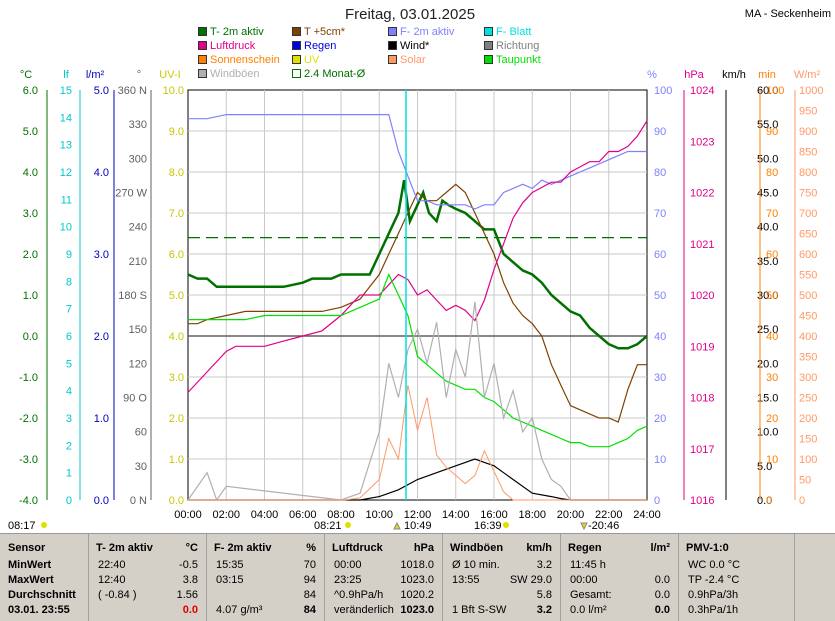 Image resolution: width=835 pixels, height=621 pixels. What do you see at coordinates (660, 460) in the screenshot?
I see `humidity-axis-tick: 10` at bounding box center [660, 460].